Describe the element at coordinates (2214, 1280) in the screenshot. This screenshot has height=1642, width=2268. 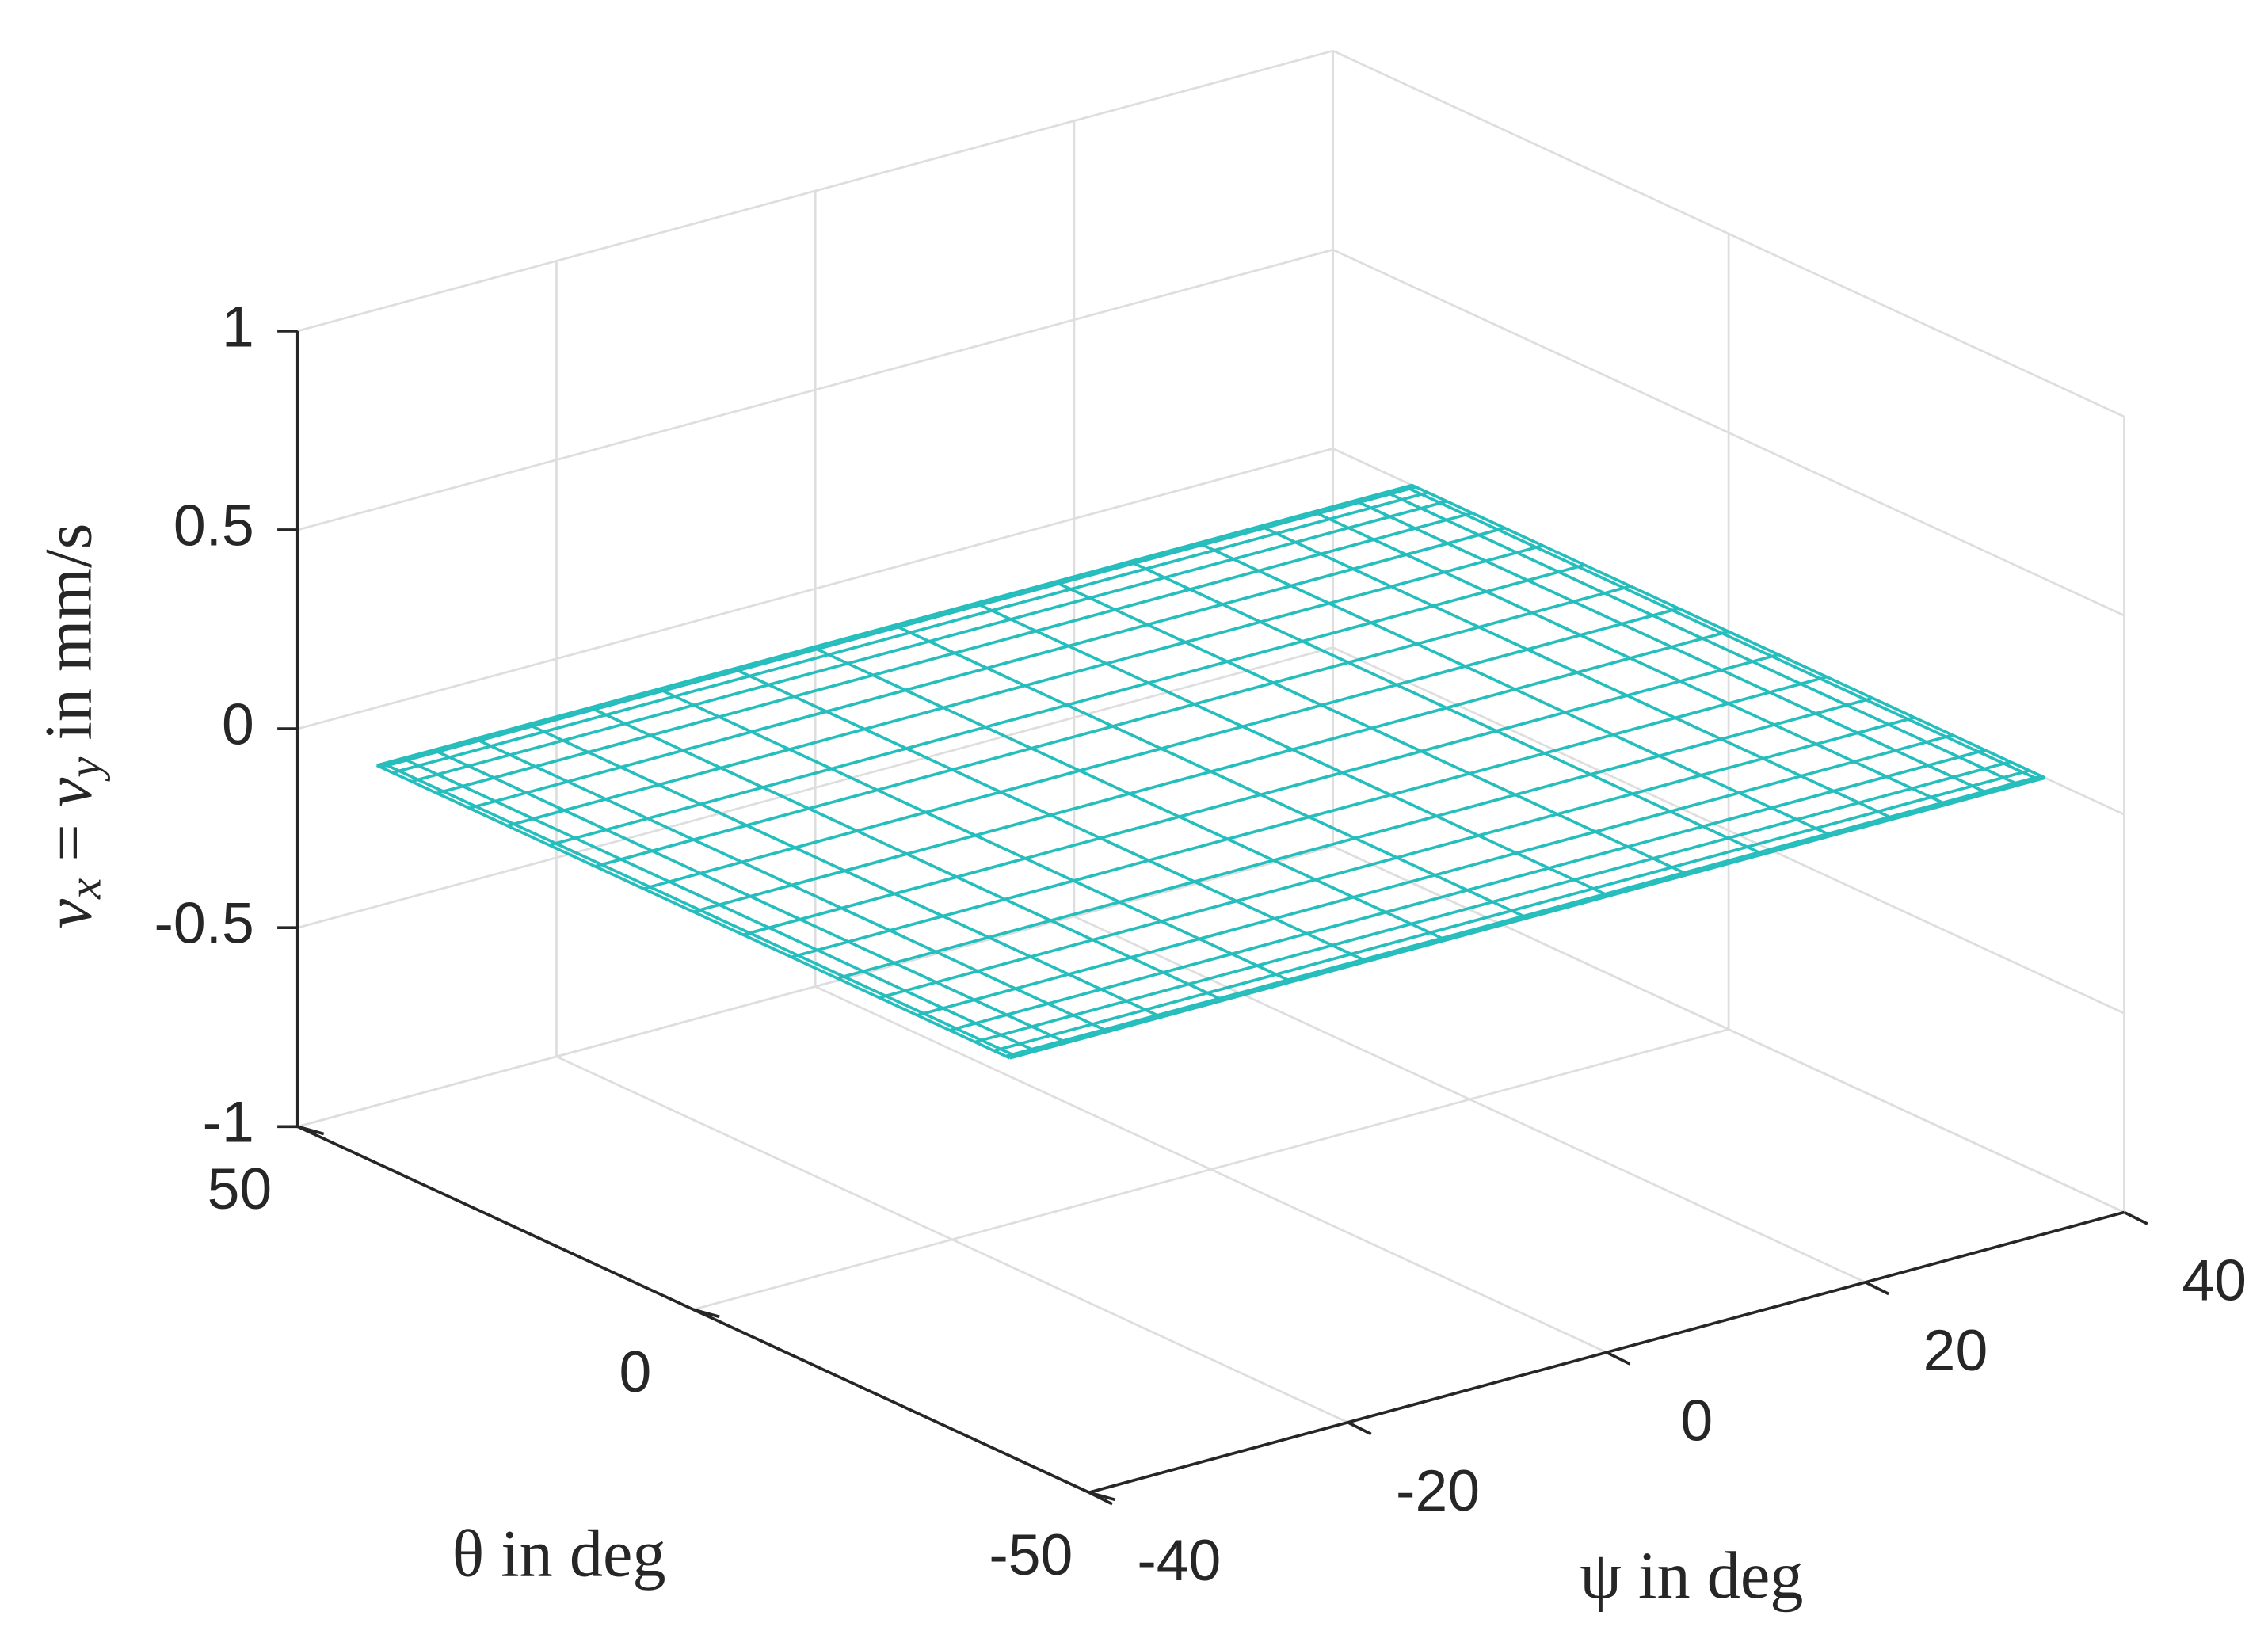
I see `x-tick-label: 40` at that location.